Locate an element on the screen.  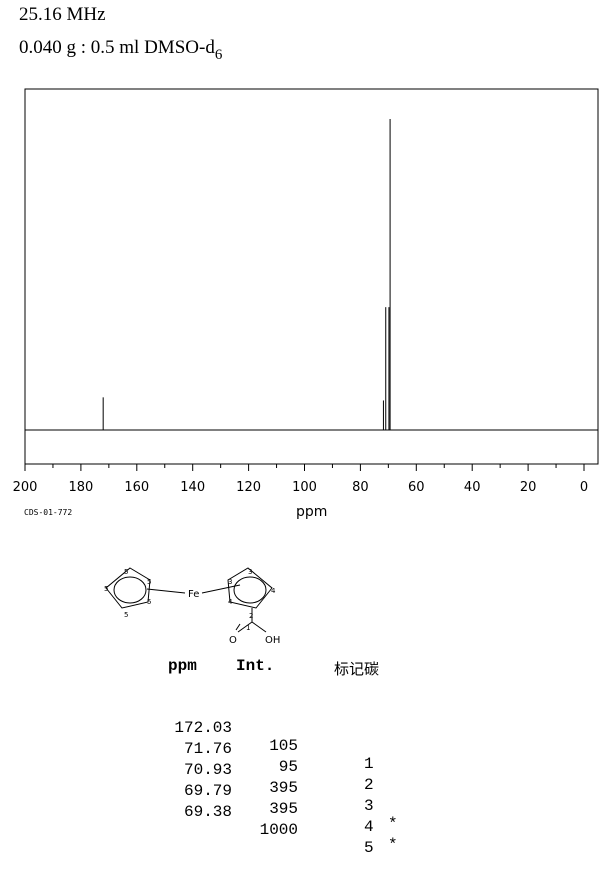
table-header-ppm: ppm is located at coordinates (182, 666).